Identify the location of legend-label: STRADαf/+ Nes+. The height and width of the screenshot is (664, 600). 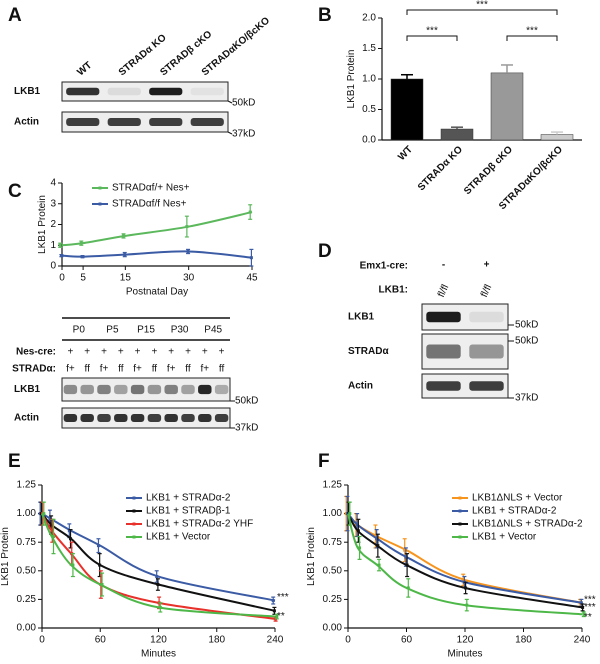
(151, 188).